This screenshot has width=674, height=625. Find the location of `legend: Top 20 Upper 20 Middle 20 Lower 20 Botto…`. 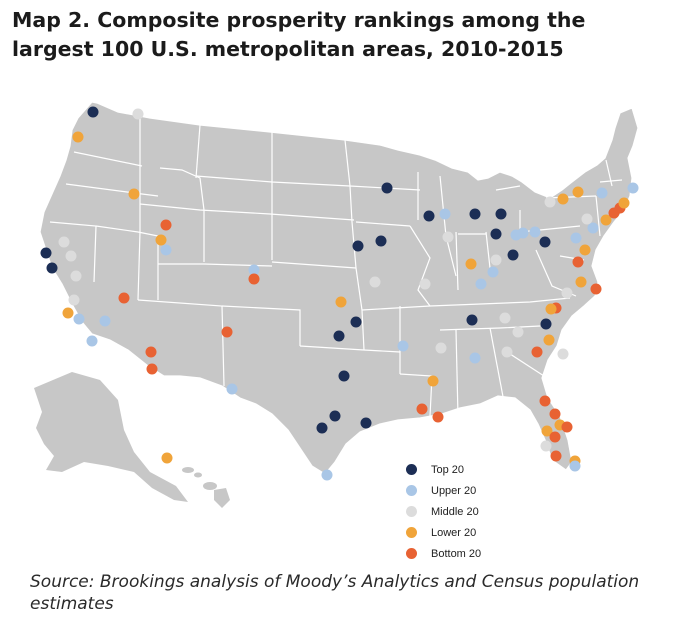

legend: Top 20 Upper 20 Middle 20 Lower 20 Botto… is located at coordinates (443, 511).